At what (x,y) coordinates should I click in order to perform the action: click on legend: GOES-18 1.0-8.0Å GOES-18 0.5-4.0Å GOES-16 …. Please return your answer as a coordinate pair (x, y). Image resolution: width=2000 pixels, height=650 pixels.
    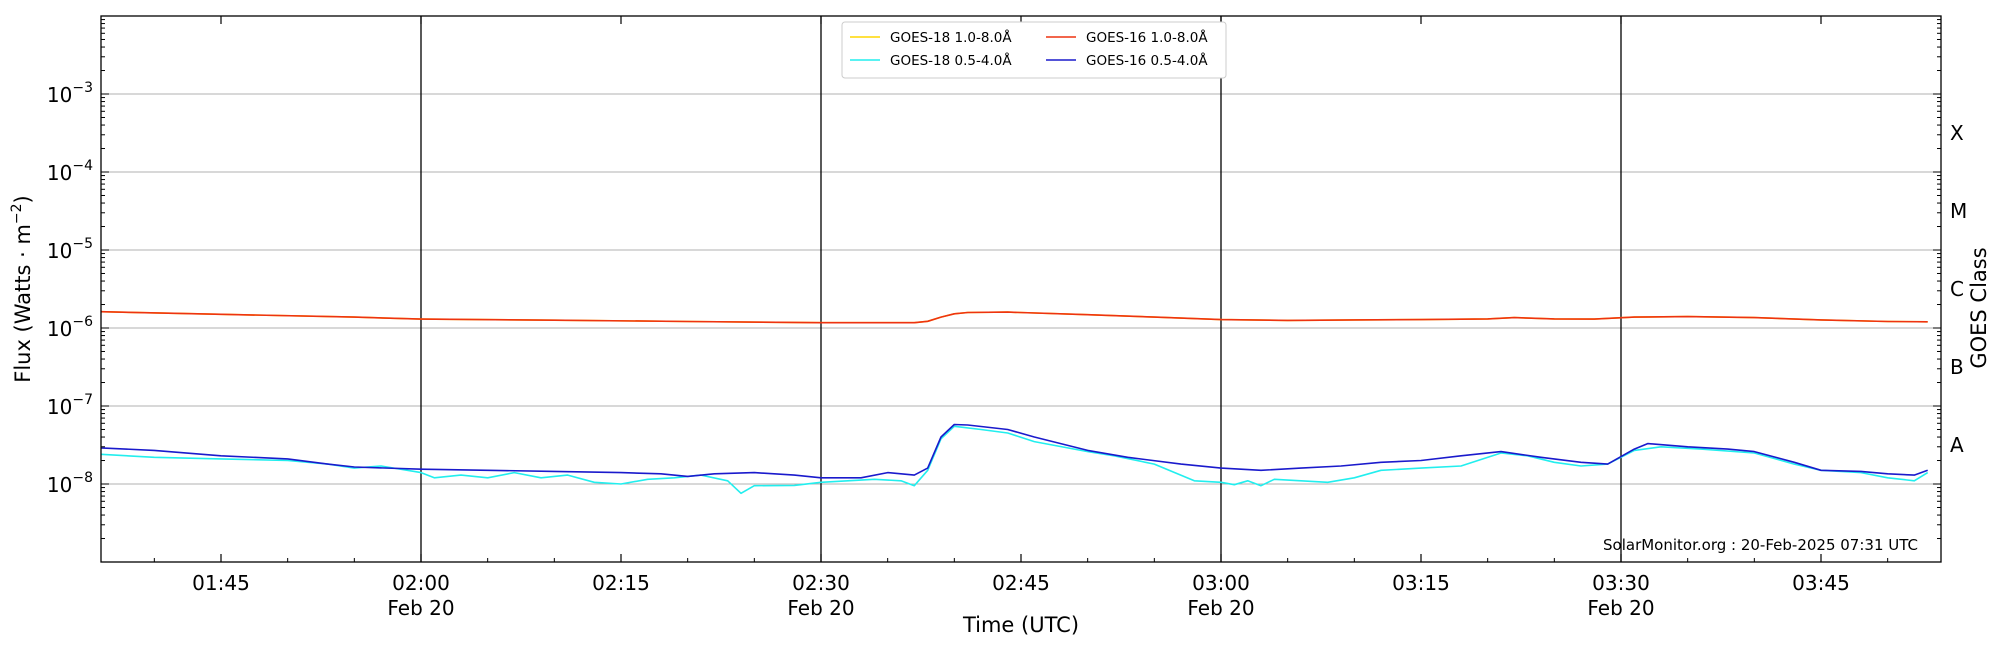
    Looking at the image, I should click on (1034, 50).